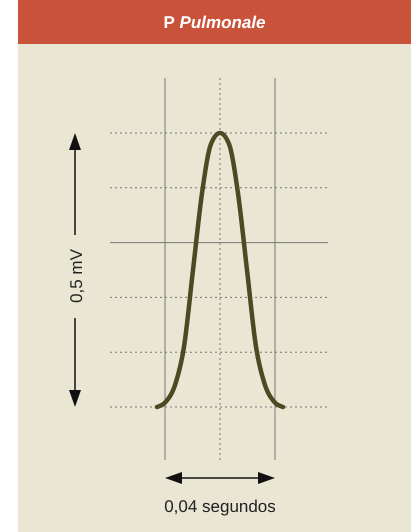  I want to click on text: 0,04 segundos, so click(220, 506).